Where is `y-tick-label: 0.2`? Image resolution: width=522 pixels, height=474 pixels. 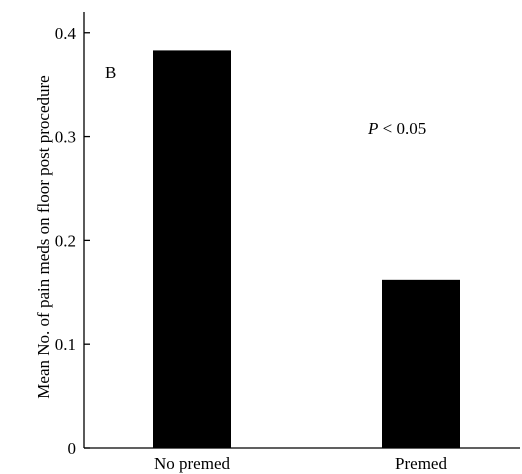 y-tick-label: 0.2 is located at coordinates (65, 240).